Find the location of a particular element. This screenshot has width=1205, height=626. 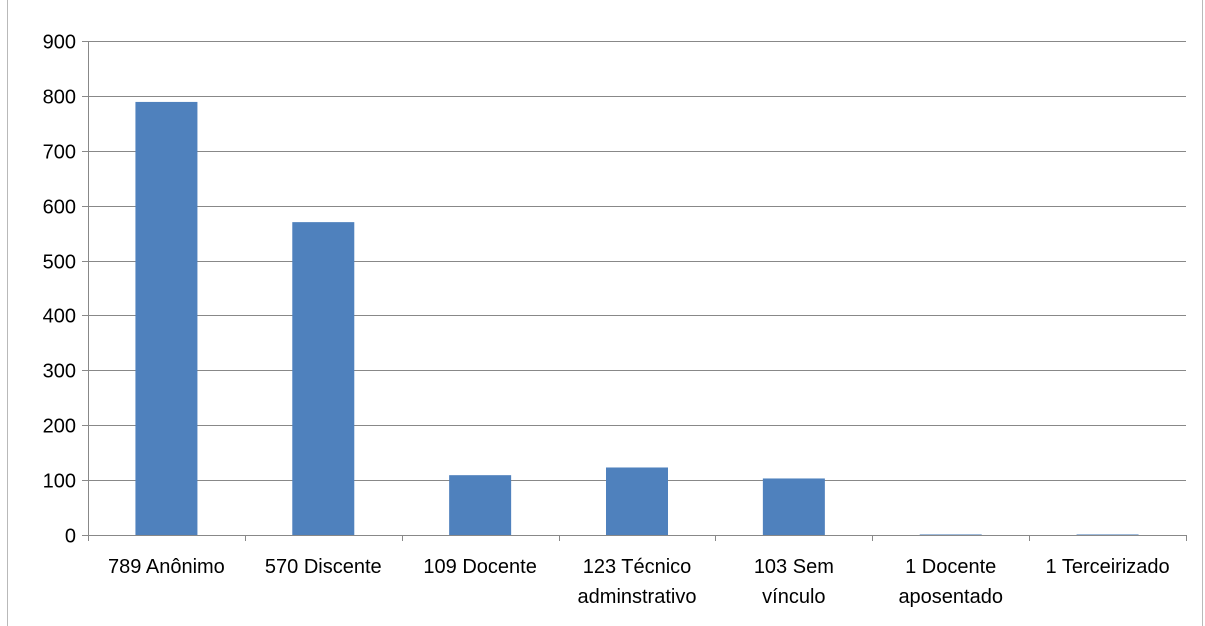

y-tick-label: 600 is located at coordinates (59, 208).